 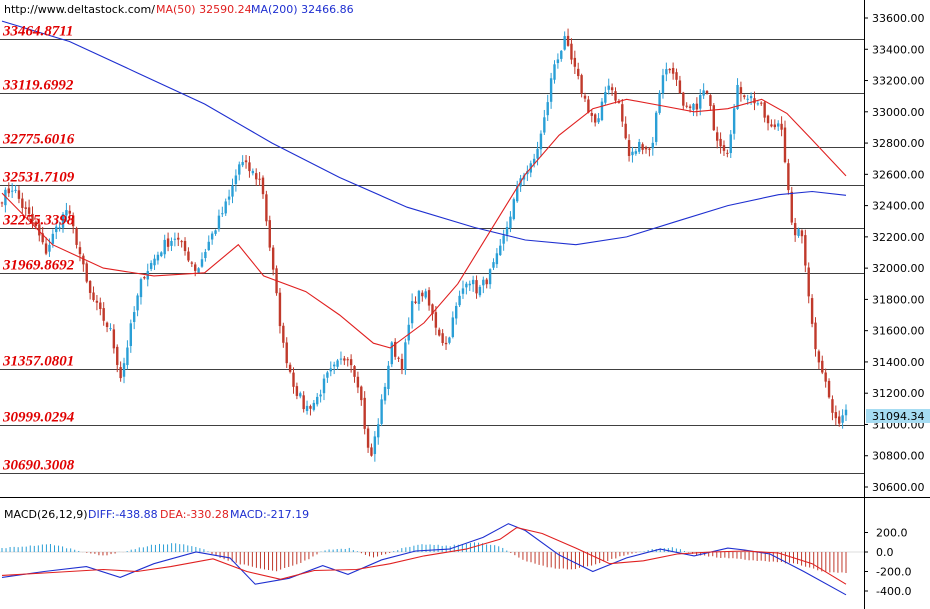 What do you see at coordinates (898, 456) in the screenshot?
I see `price-tick-label: 30800.00` at bounding box center [898, 456].